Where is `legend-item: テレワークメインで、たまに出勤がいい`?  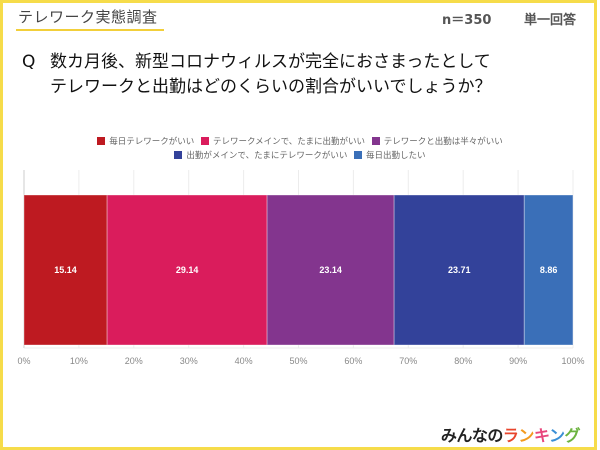
legend-item: テレワークメインで、たまに出勤がいい is located at coordinates (283, 142).